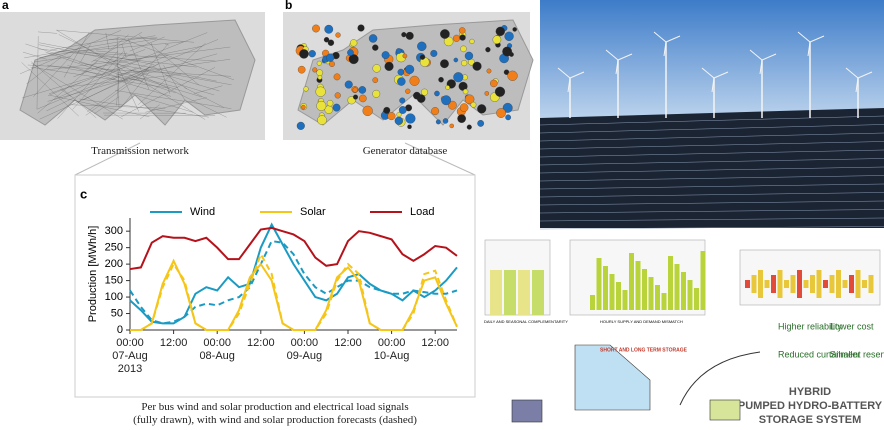  I want to click on y-tick-label: 100, so click(114, 297).